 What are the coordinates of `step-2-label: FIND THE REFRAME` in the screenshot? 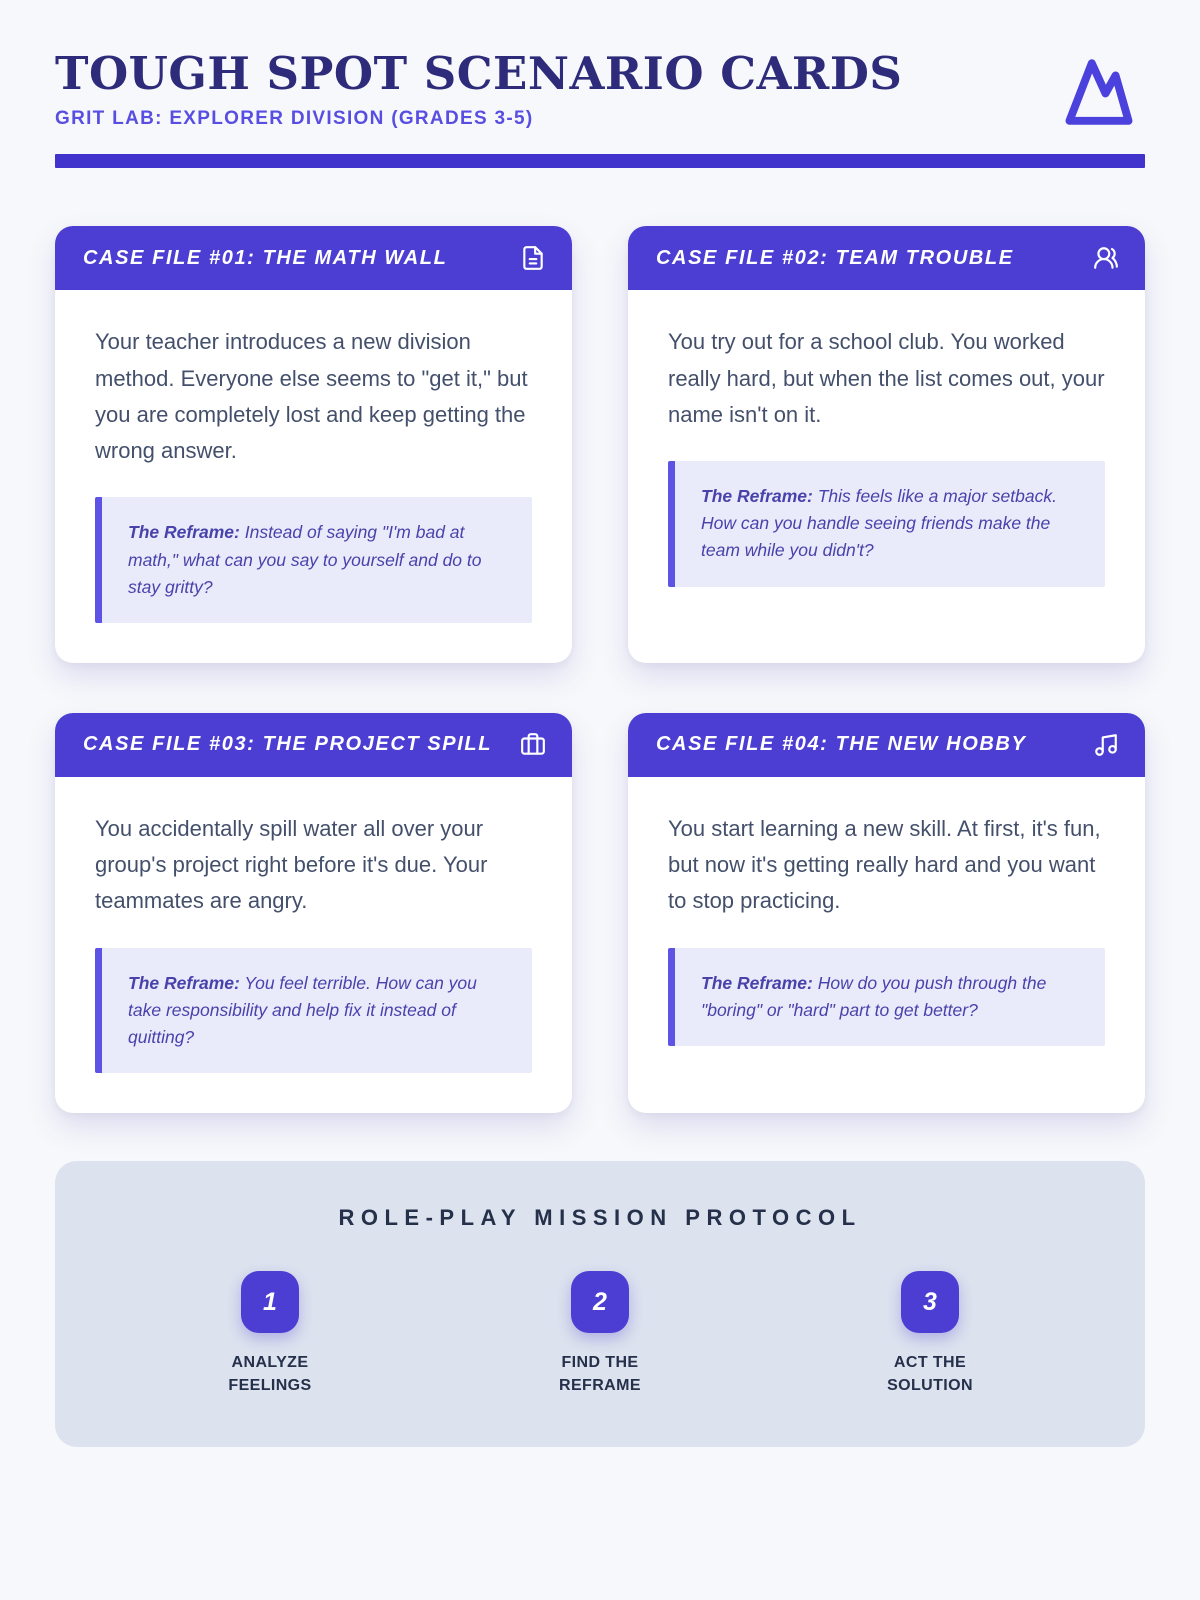 It's located at (600, 1374).